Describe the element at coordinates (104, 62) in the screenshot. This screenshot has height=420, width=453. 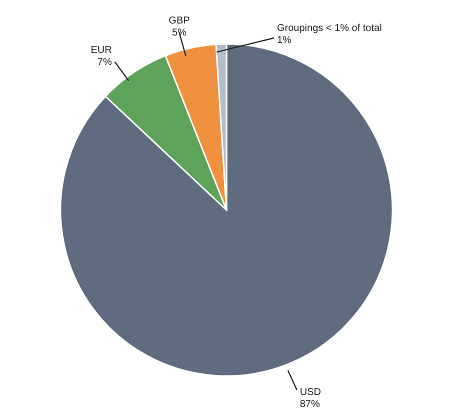
I see `data-label: 7%` at that location.